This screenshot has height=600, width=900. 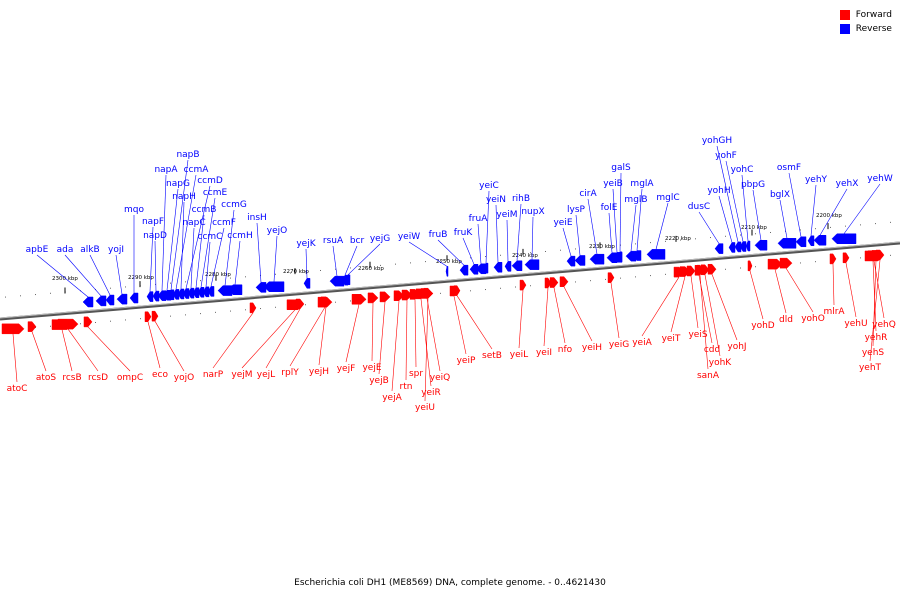 What do you see at coordinates (521, 199) in the screenshot?
I see `gene-label-rihB: rihB` at bounding box center [521, 199].